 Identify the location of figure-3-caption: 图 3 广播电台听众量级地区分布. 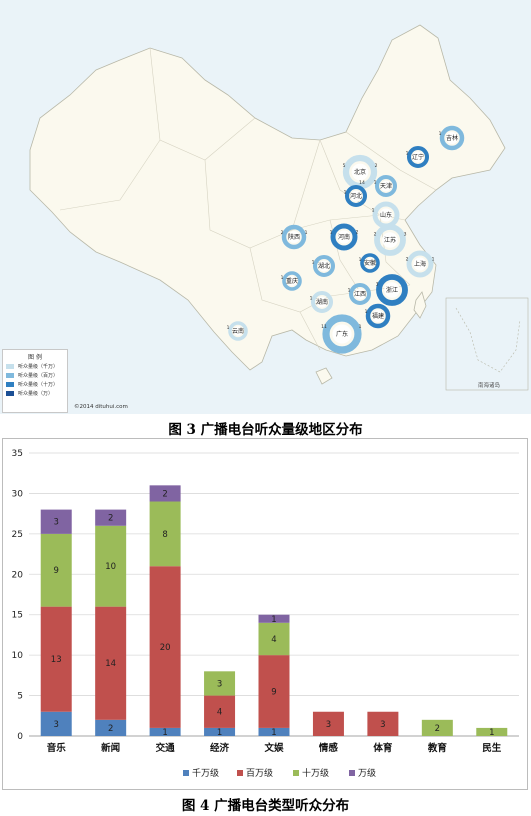
(265, 430).